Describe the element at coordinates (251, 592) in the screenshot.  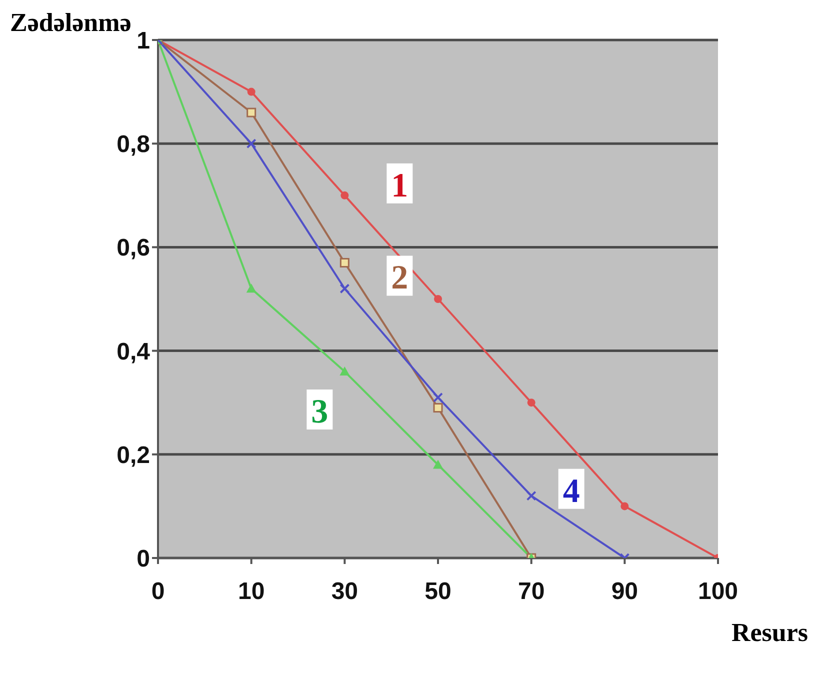
I see `x-tick-label: 10` at that location.